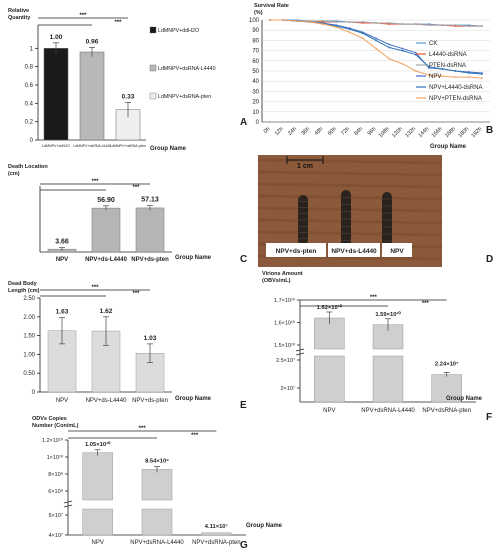 This screenshot has width=500, height=550. Describe the element at coordinates (29, 299) in the screenshot. I see `y-tick-label: 2.50` at that location.